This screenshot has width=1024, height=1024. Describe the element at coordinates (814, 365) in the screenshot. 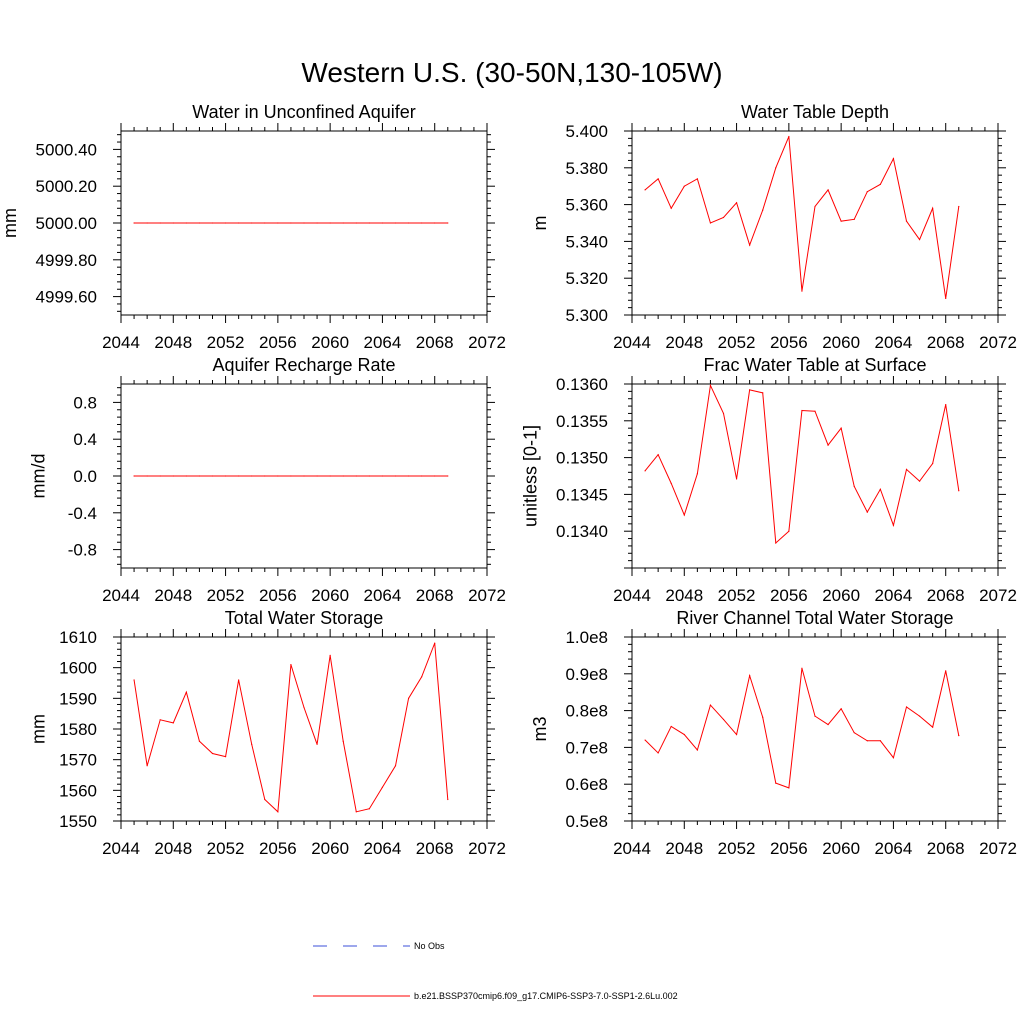

I see `panel-title: Frac Water Table at Surface` at that location.